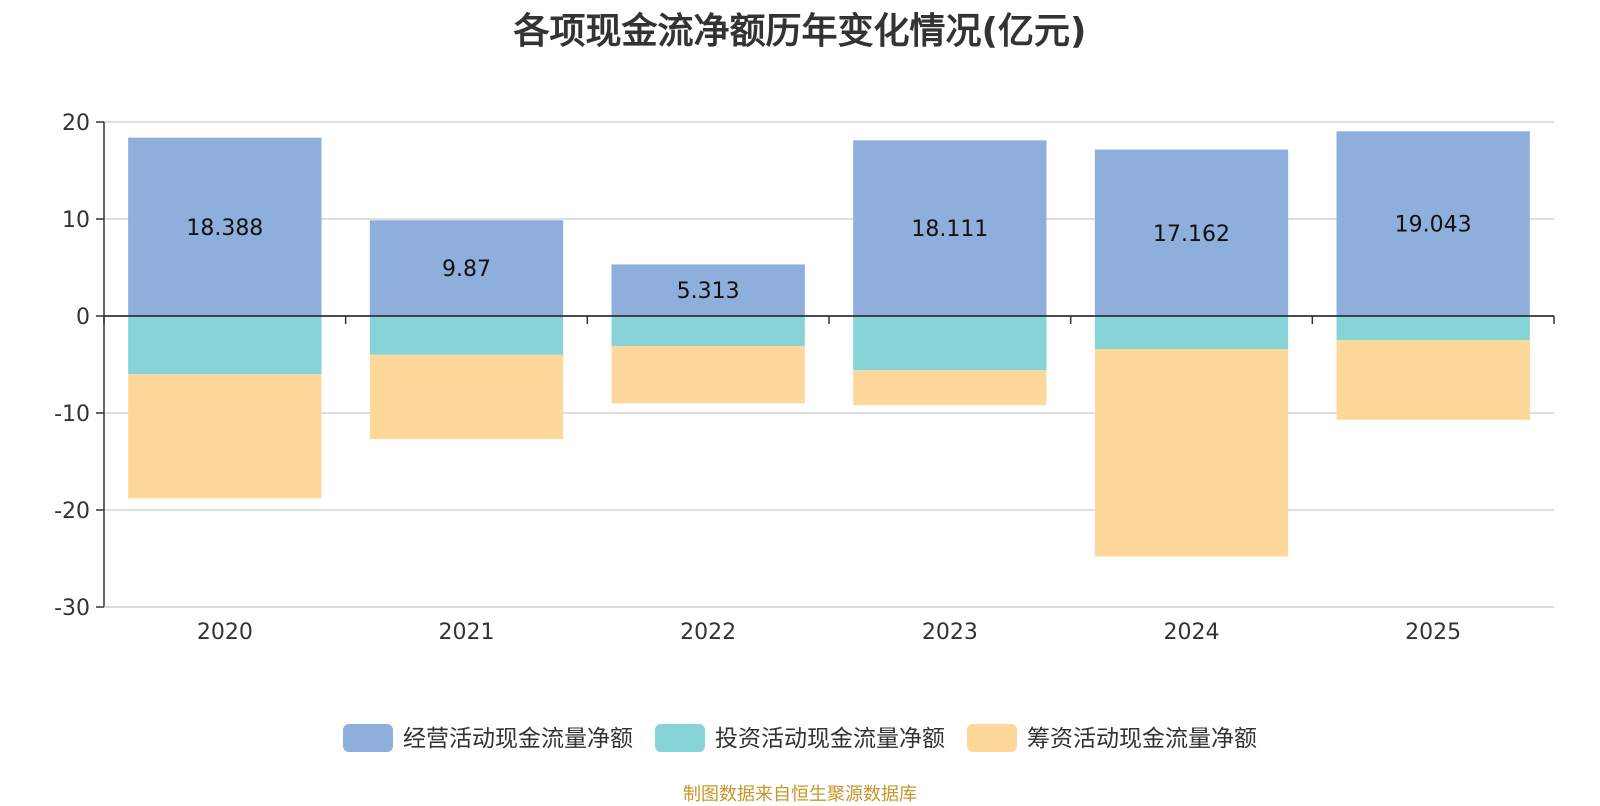 The width and height of the screenshot is (1600, 806). What do you see at coordinates (830, 739) in the screenshot?
I see `legend-label-1: 投资活动现金流量净额` at bounding box center [830, 739].